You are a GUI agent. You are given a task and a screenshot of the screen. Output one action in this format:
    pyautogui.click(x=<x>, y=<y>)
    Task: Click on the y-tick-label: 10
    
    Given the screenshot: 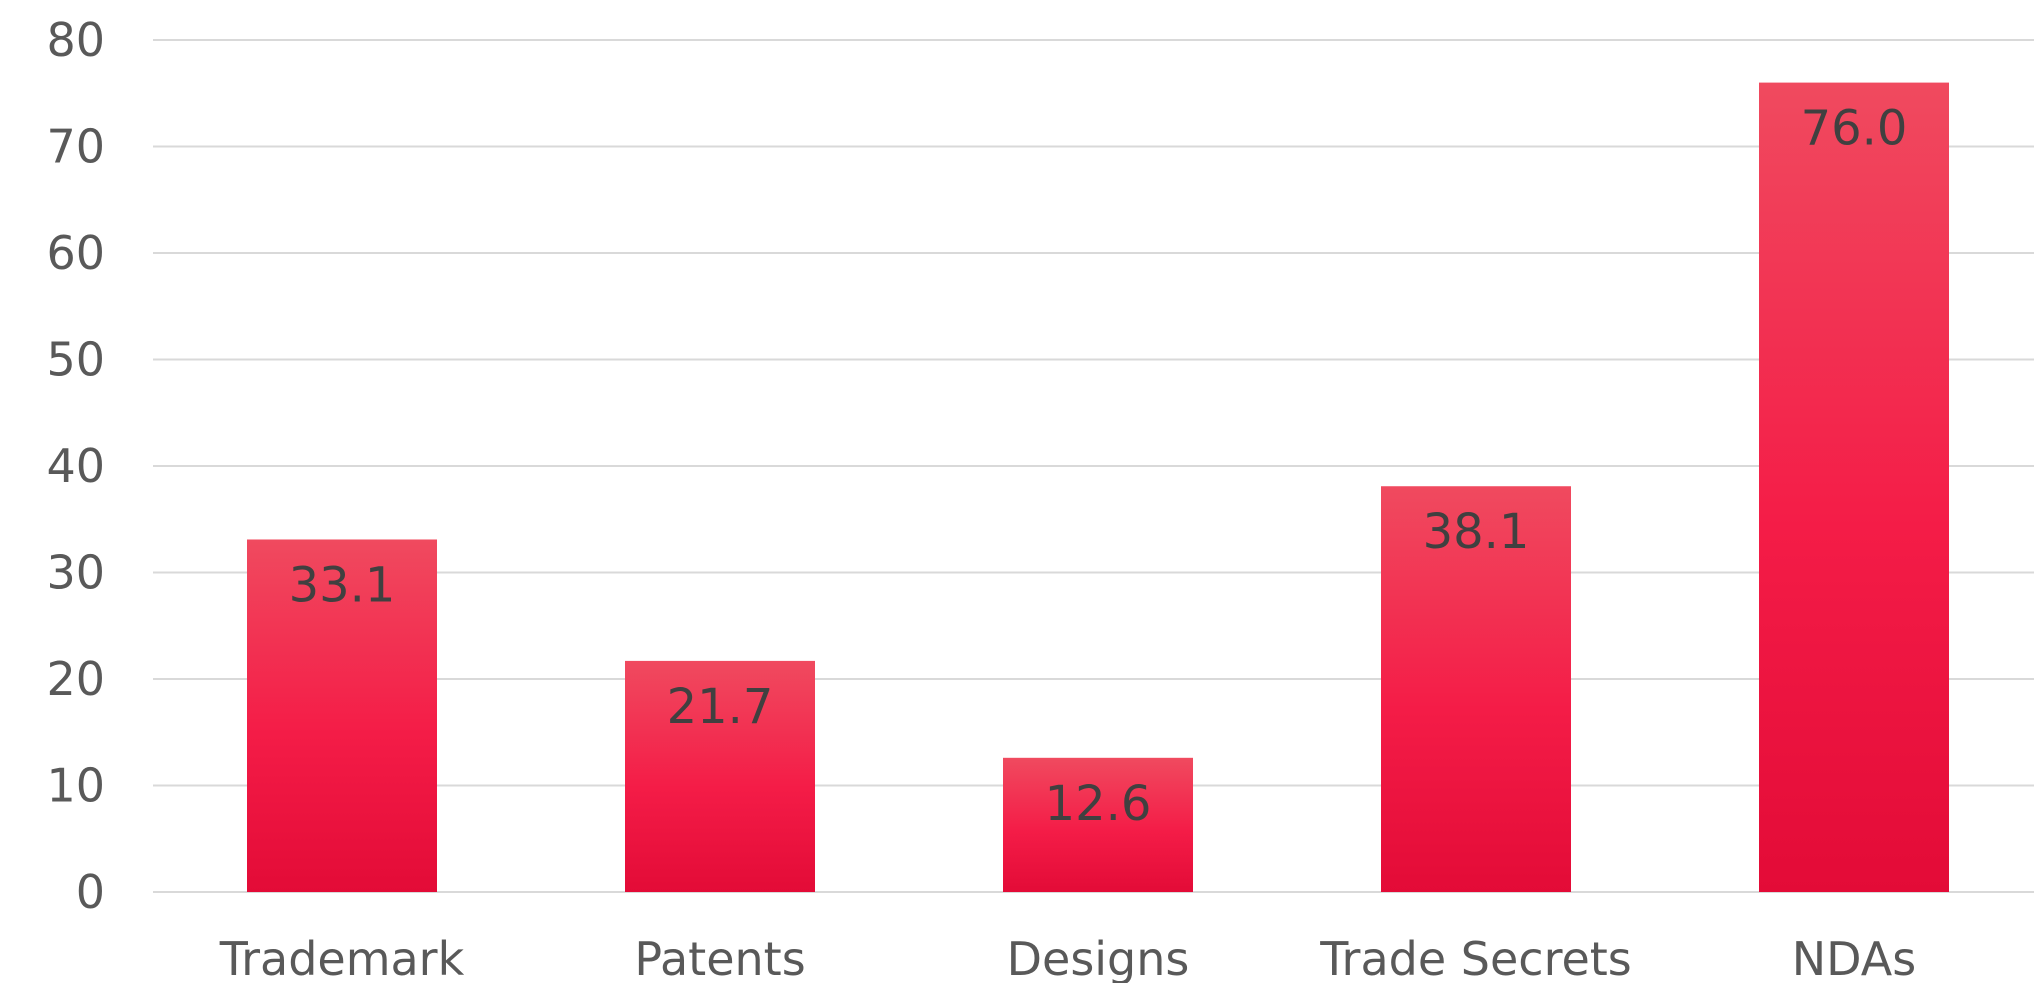 What is the action you would take?
    pyautogui.click(x=75, y=786)
    